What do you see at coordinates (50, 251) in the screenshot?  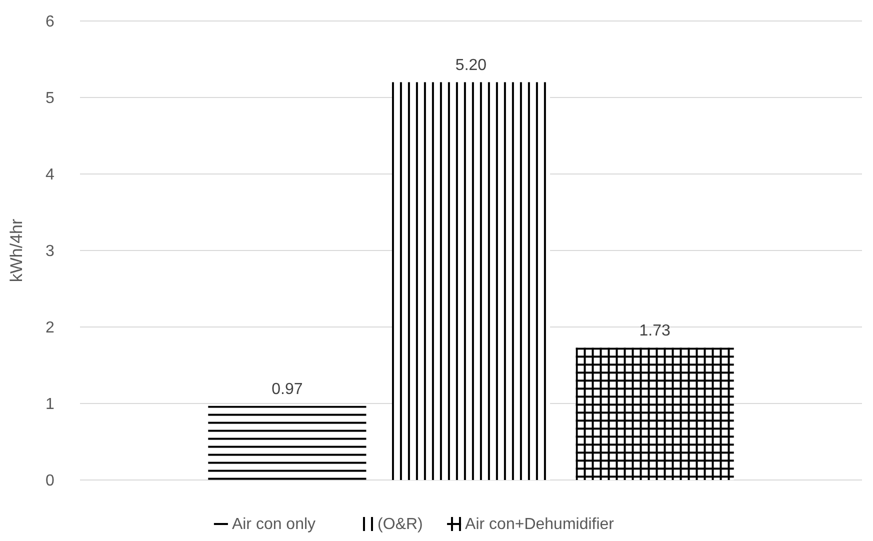 I see `y-tick-label: 3` at bounding box center [50, 251].